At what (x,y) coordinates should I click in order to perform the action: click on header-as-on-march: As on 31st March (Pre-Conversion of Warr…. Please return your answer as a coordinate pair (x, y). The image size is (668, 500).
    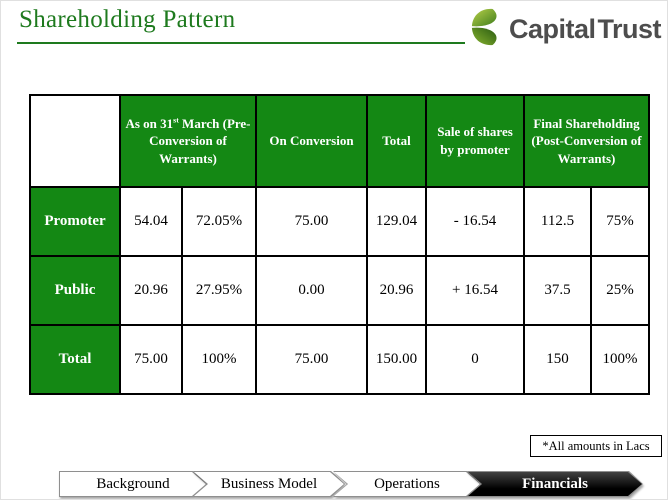
    Looking at the image, I should click on (188, 141).